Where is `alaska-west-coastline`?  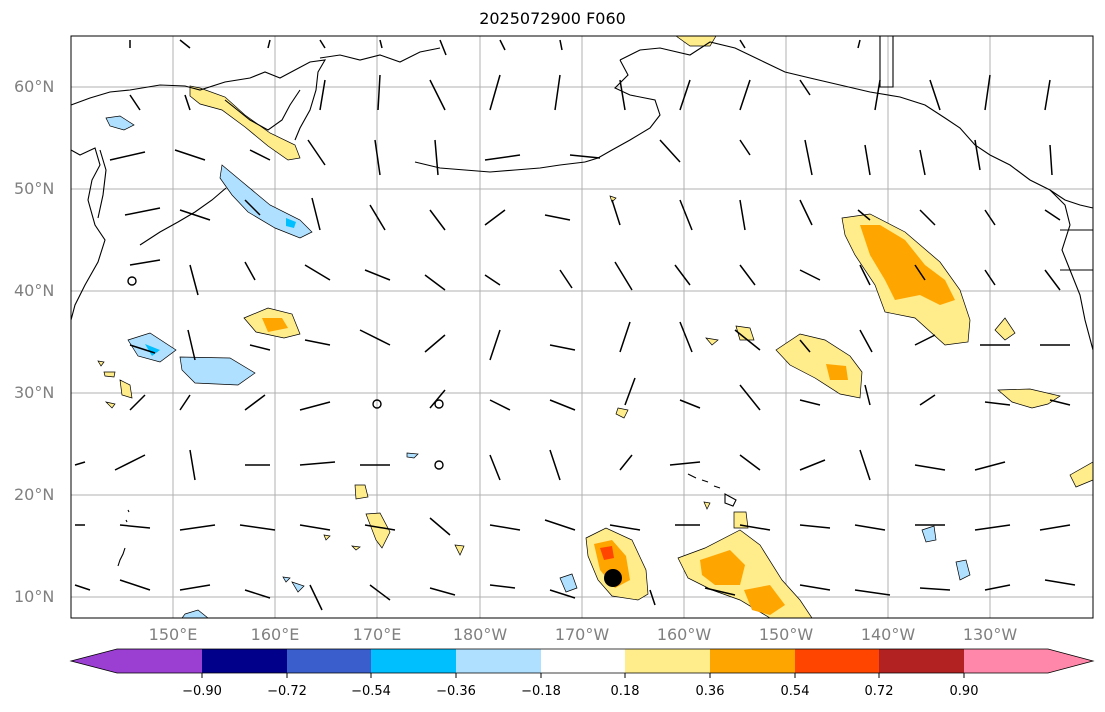
alaska-west-coastline is located at coordinates (622, 111).